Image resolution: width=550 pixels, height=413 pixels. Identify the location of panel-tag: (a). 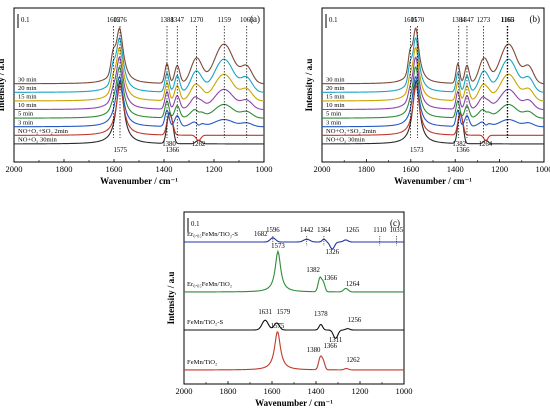
(255, 19).